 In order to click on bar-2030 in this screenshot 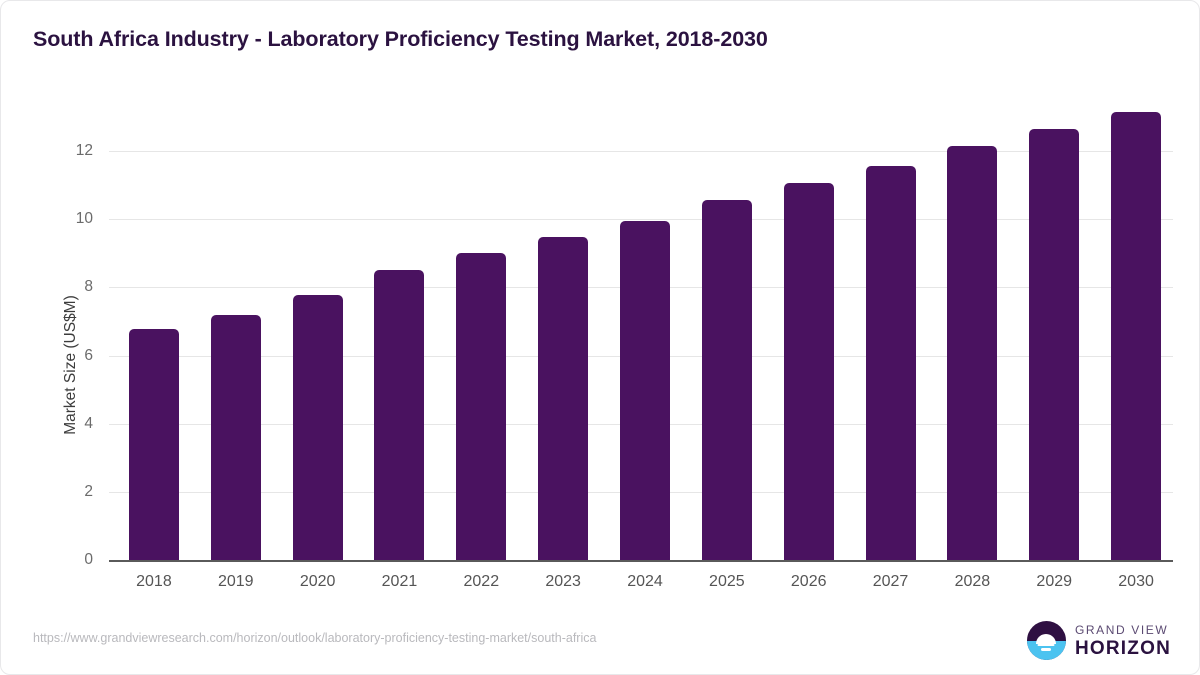, I will do `click(1136, 335)`.